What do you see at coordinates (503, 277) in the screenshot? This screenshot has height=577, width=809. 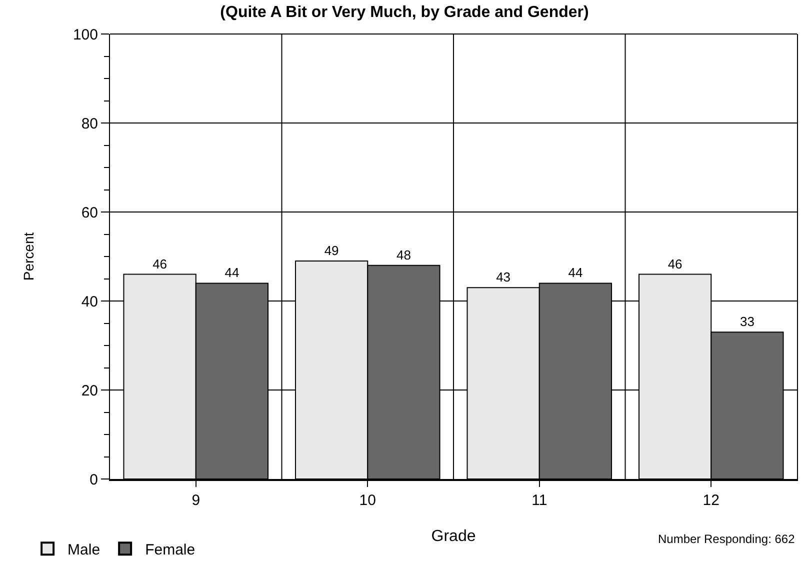 I see `data-label: 43` at bounding box center [503, 277].